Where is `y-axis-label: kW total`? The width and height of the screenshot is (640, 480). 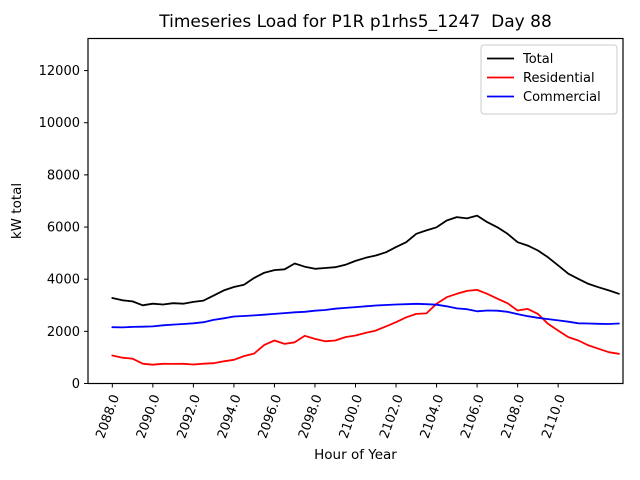 y-axis-label: kW total is located at coordinates (17, 211).